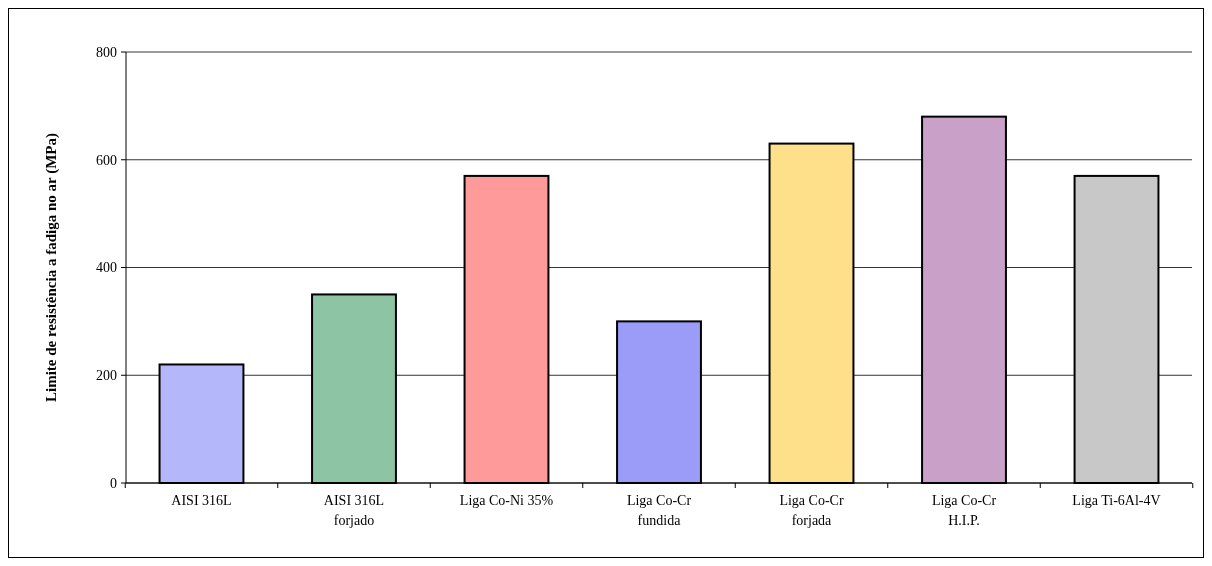  Describe the element at coordinates (354, 510) in the screenshot. I see `x-tick-label: AISI 316L forjado` at that location.